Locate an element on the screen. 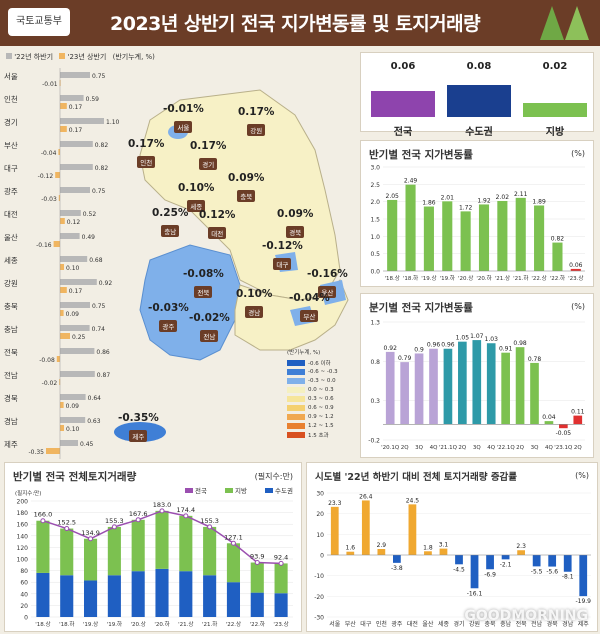  bar-value-label: 3.1 is located at coordinates (444, 545).